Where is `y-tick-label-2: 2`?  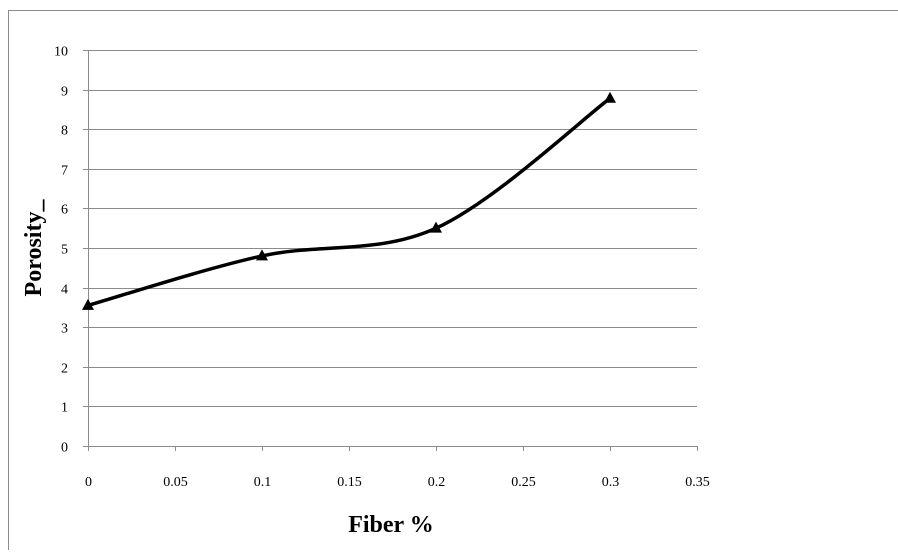
y-tick-label-2: 2 is located at coordinates (64, 369).